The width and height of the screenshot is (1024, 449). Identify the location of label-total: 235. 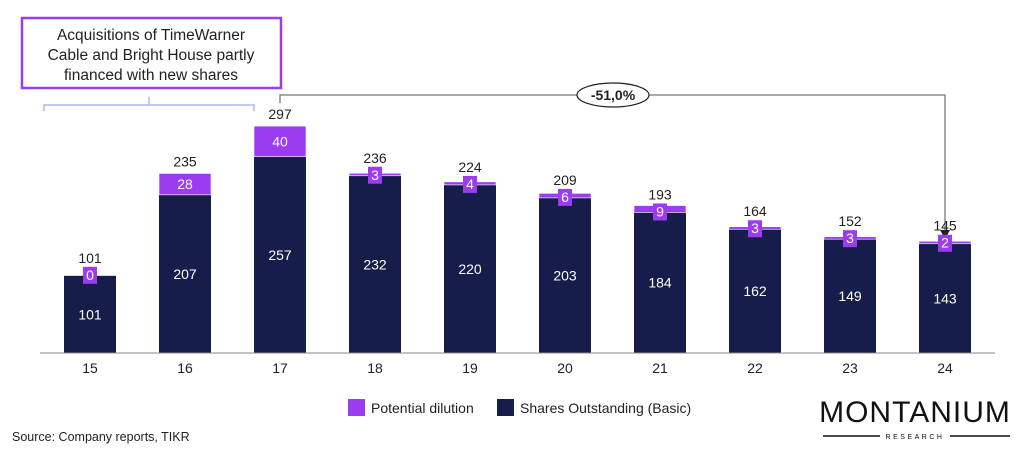
(185, 161).